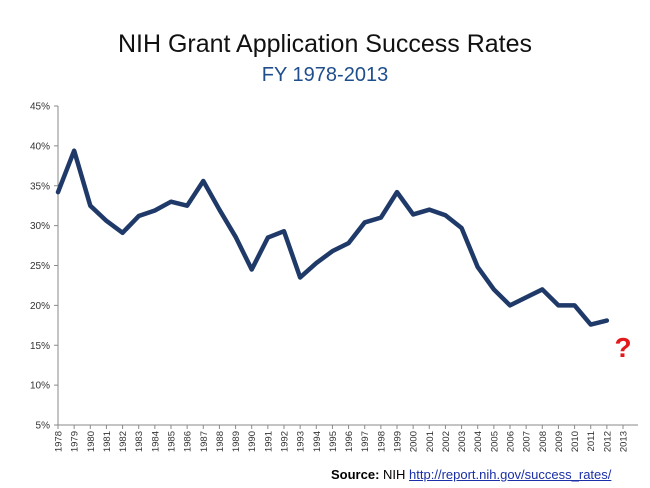 This screenshot has height=488, width=650. Describe the element at coordinates (188, 441) in the screenshot. I see `x-tick-label: 1986` at that location.